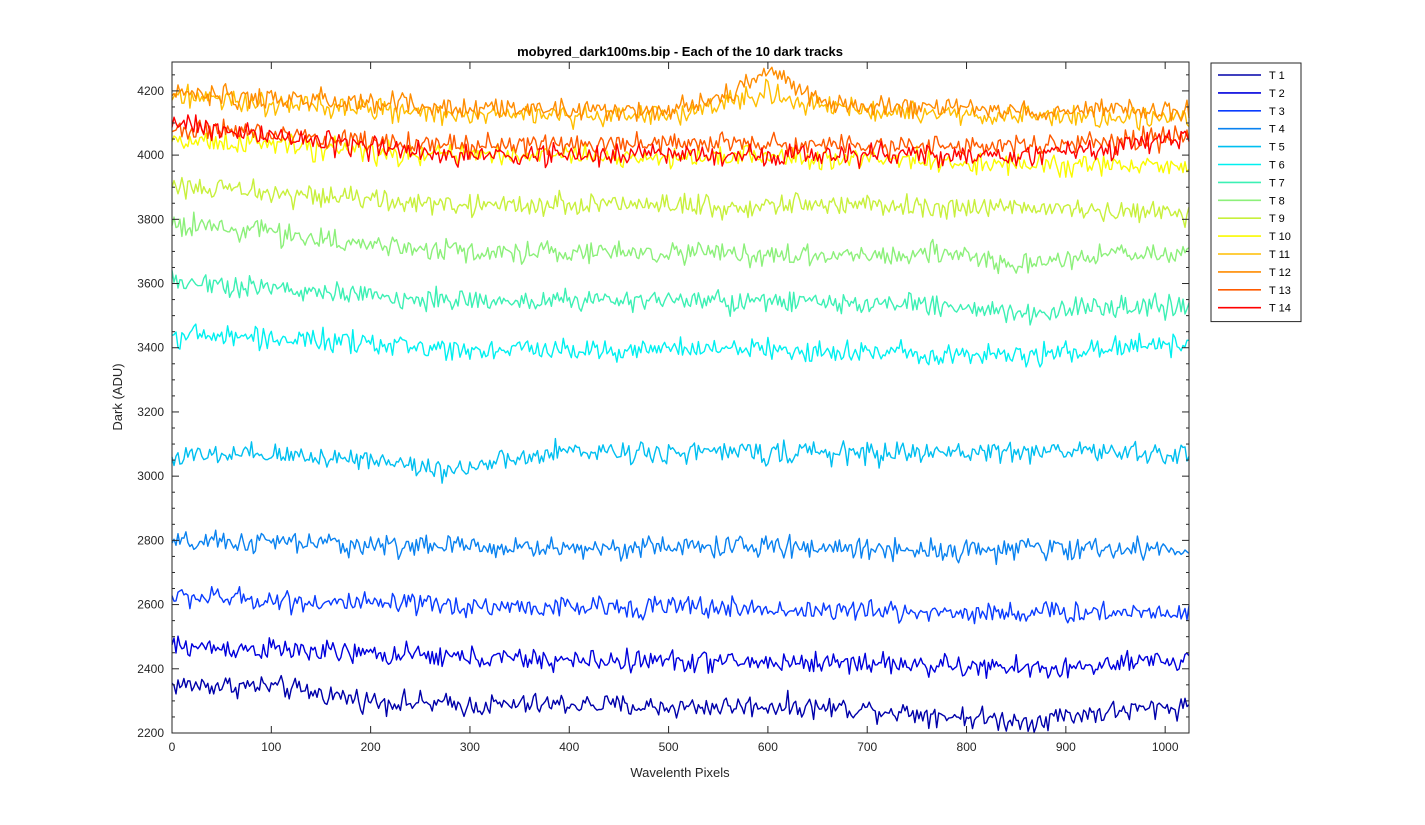 The width and height of the screenshot is (1425, 825). Describe the element at coordinates (1277, 148) in the screenshot. I see `legend-entry-label: T 5` at that location.